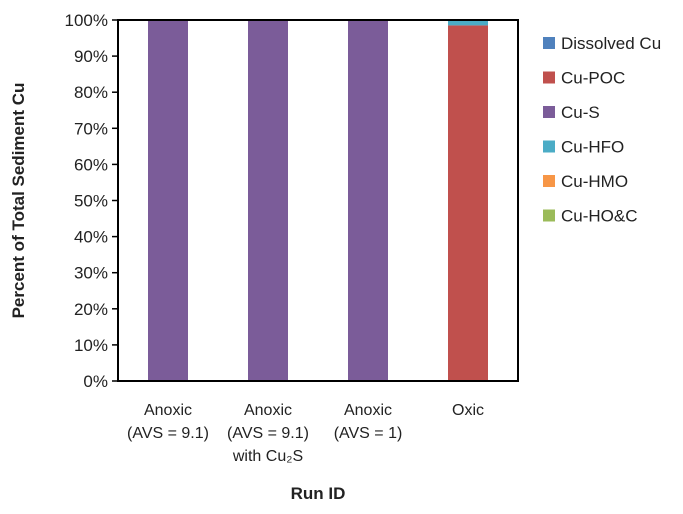  What do you see at coordinates (95, 381) in the screenshot?
I see `y-tick-label: 0%` at bounding box center [95, 381].